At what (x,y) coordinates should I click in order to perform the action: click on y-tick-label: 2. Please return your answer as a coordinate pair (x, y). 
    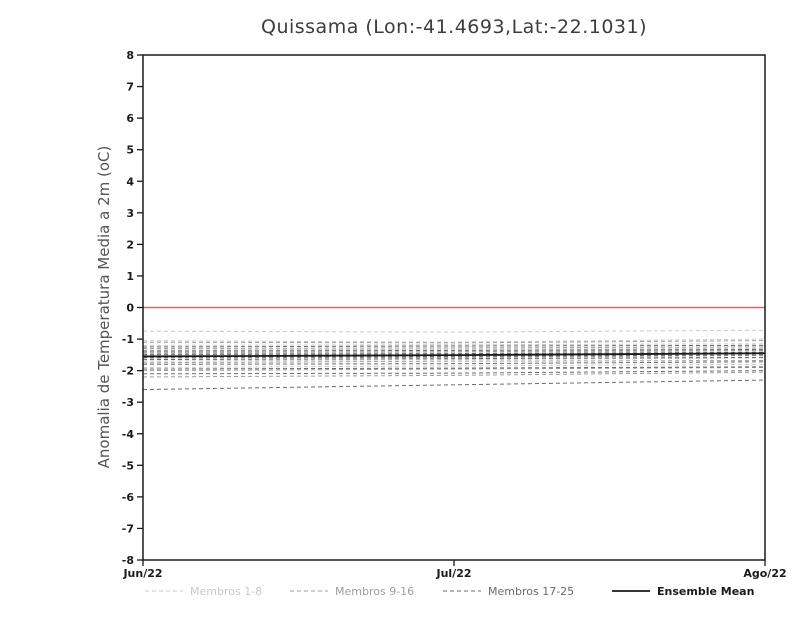
    Looking at the image, I should click on (130, 244).